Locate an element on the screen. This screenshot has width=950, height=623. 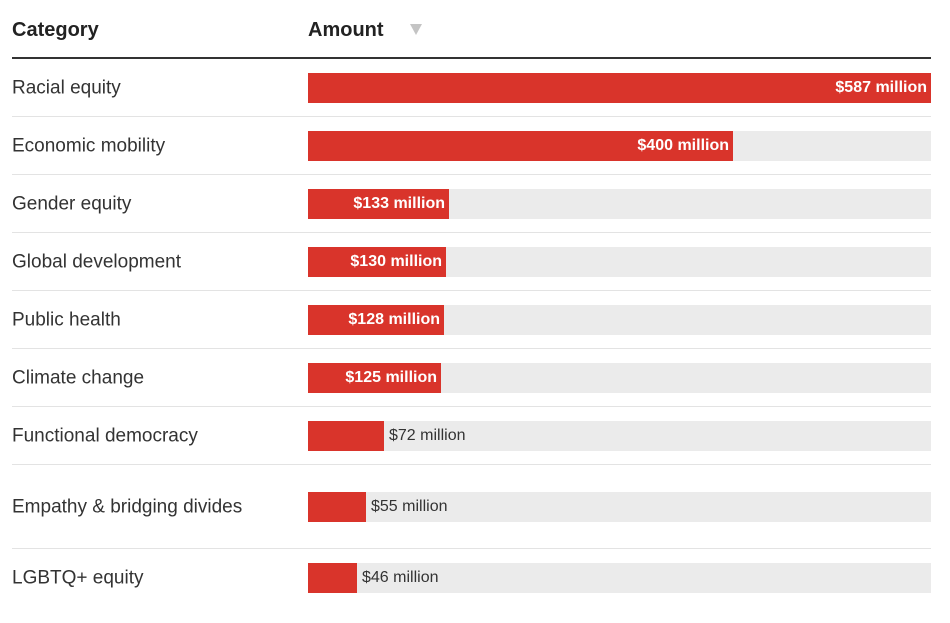
table-row: Economic mobility $400 million is located at coordinates (471, 146).